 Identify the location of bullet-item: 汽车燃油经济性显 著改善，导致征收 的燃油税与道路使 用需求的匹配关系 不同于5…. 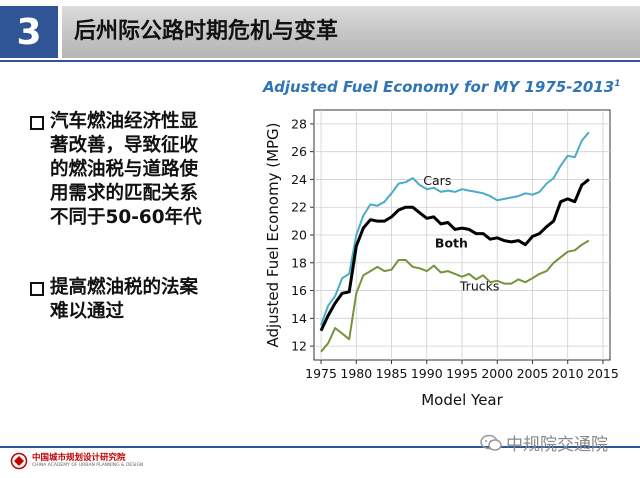
(130, 170).